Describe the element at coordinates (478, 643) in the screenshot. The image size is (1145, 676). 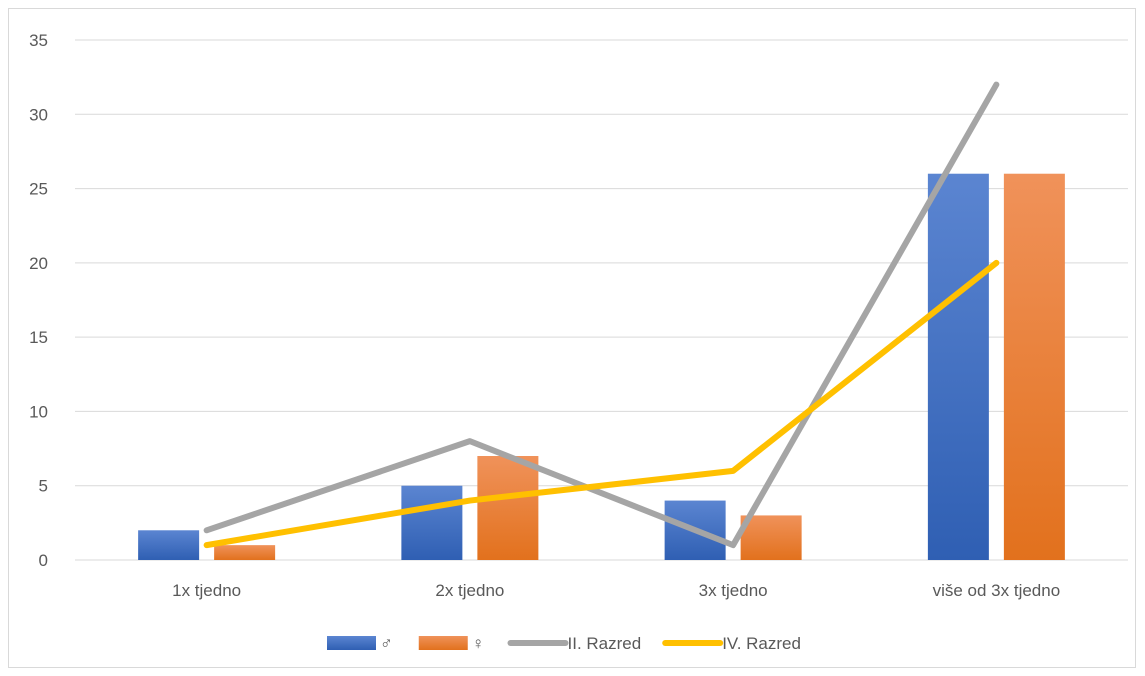
I see `legend-label: ♀` at that location.